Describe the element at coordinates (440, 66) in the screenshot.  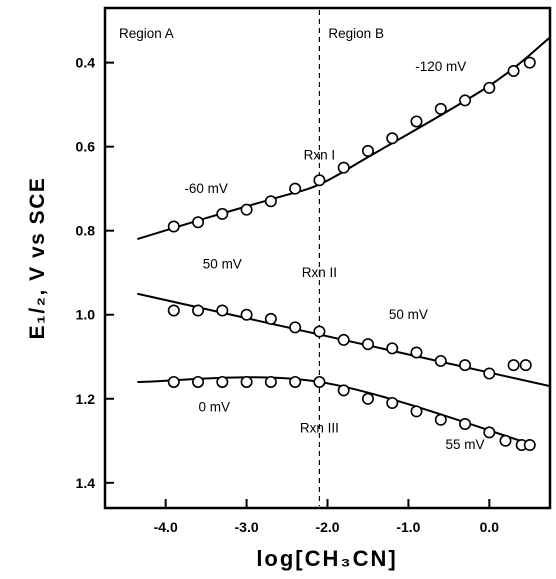
I see `annotation: -120 mV` at that location.